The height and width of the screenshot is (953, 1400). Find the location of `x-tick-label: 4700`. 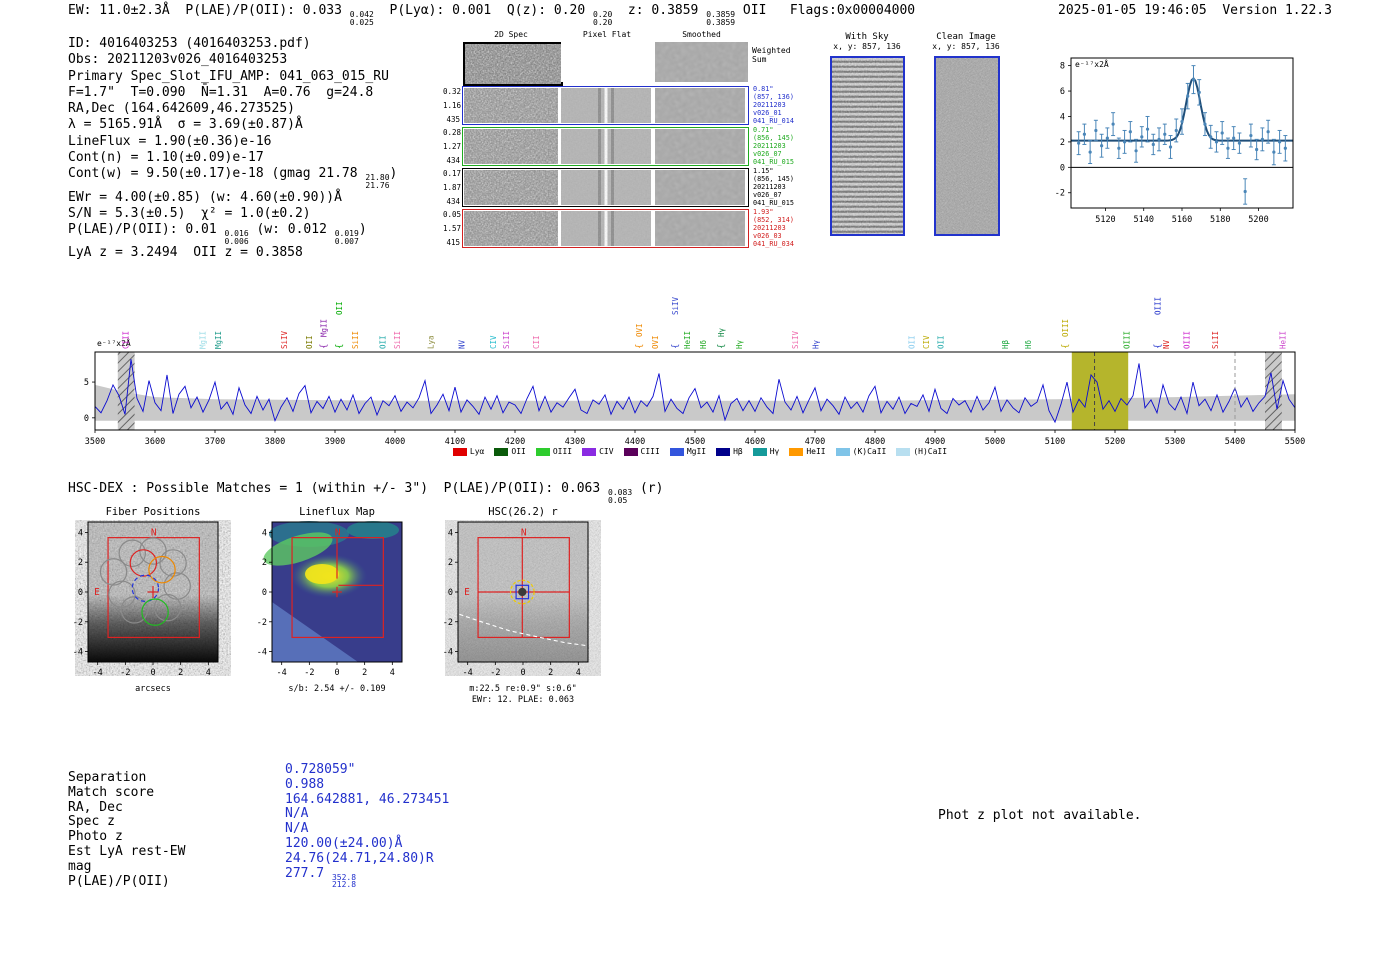

x-tick-label: 4700 is located at coordinates (815, 442).